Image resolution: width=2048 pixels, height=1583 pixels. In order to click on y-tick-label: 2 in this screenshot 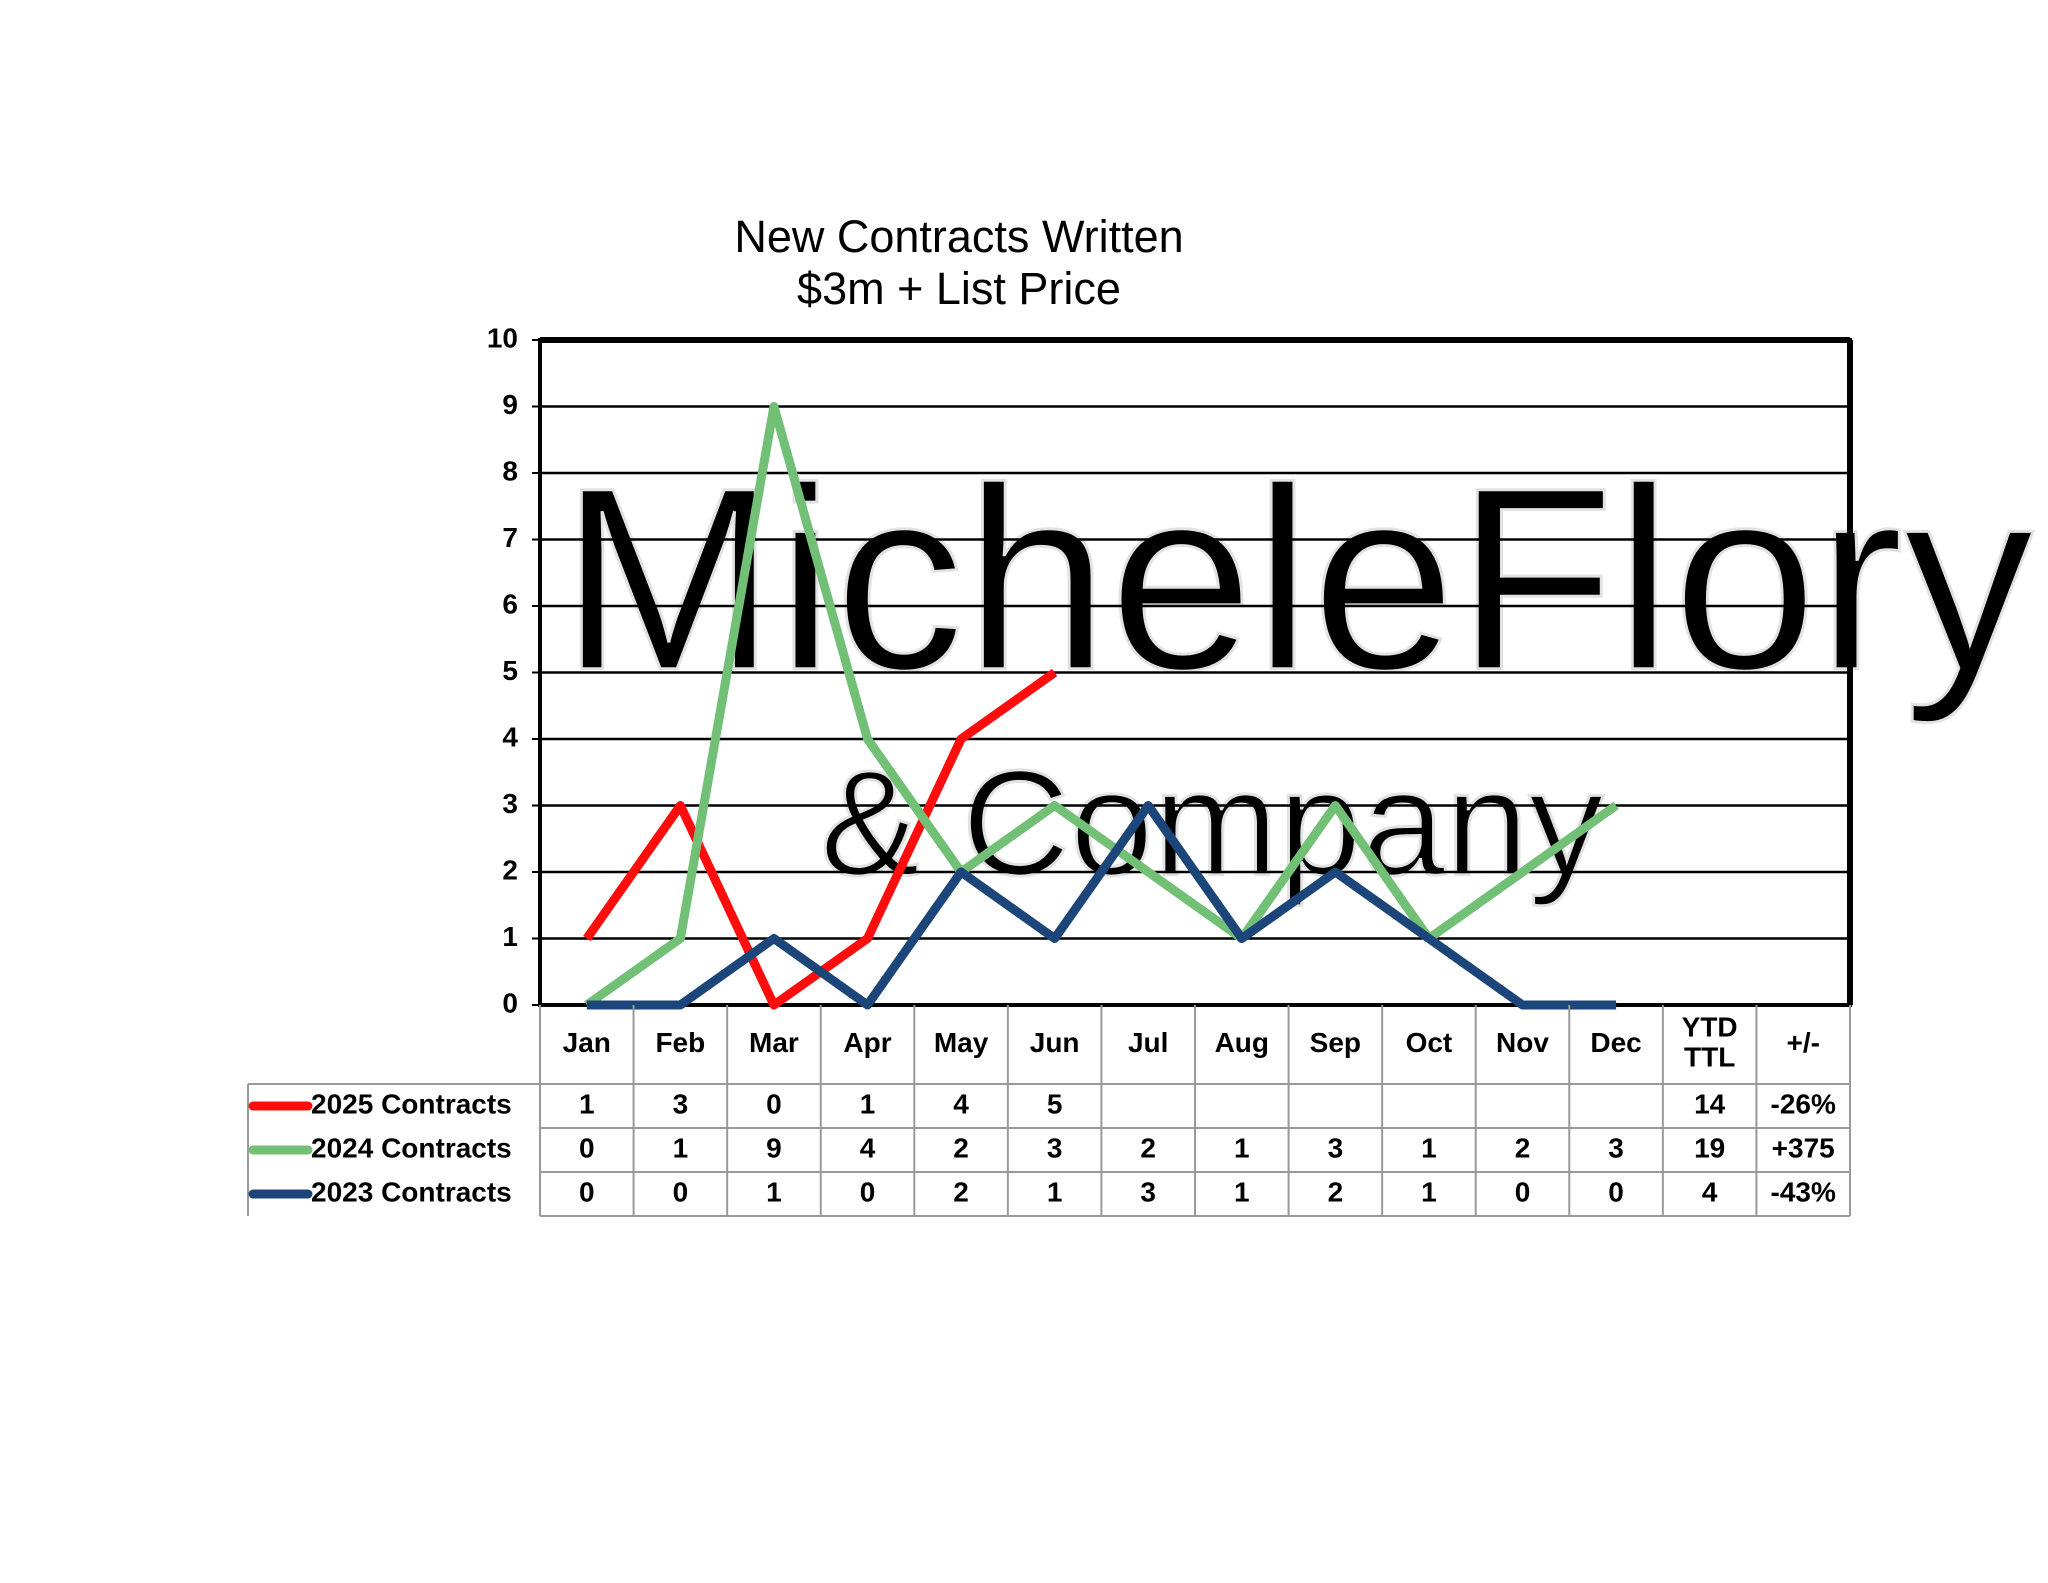, I will do `click(510, 869)`.